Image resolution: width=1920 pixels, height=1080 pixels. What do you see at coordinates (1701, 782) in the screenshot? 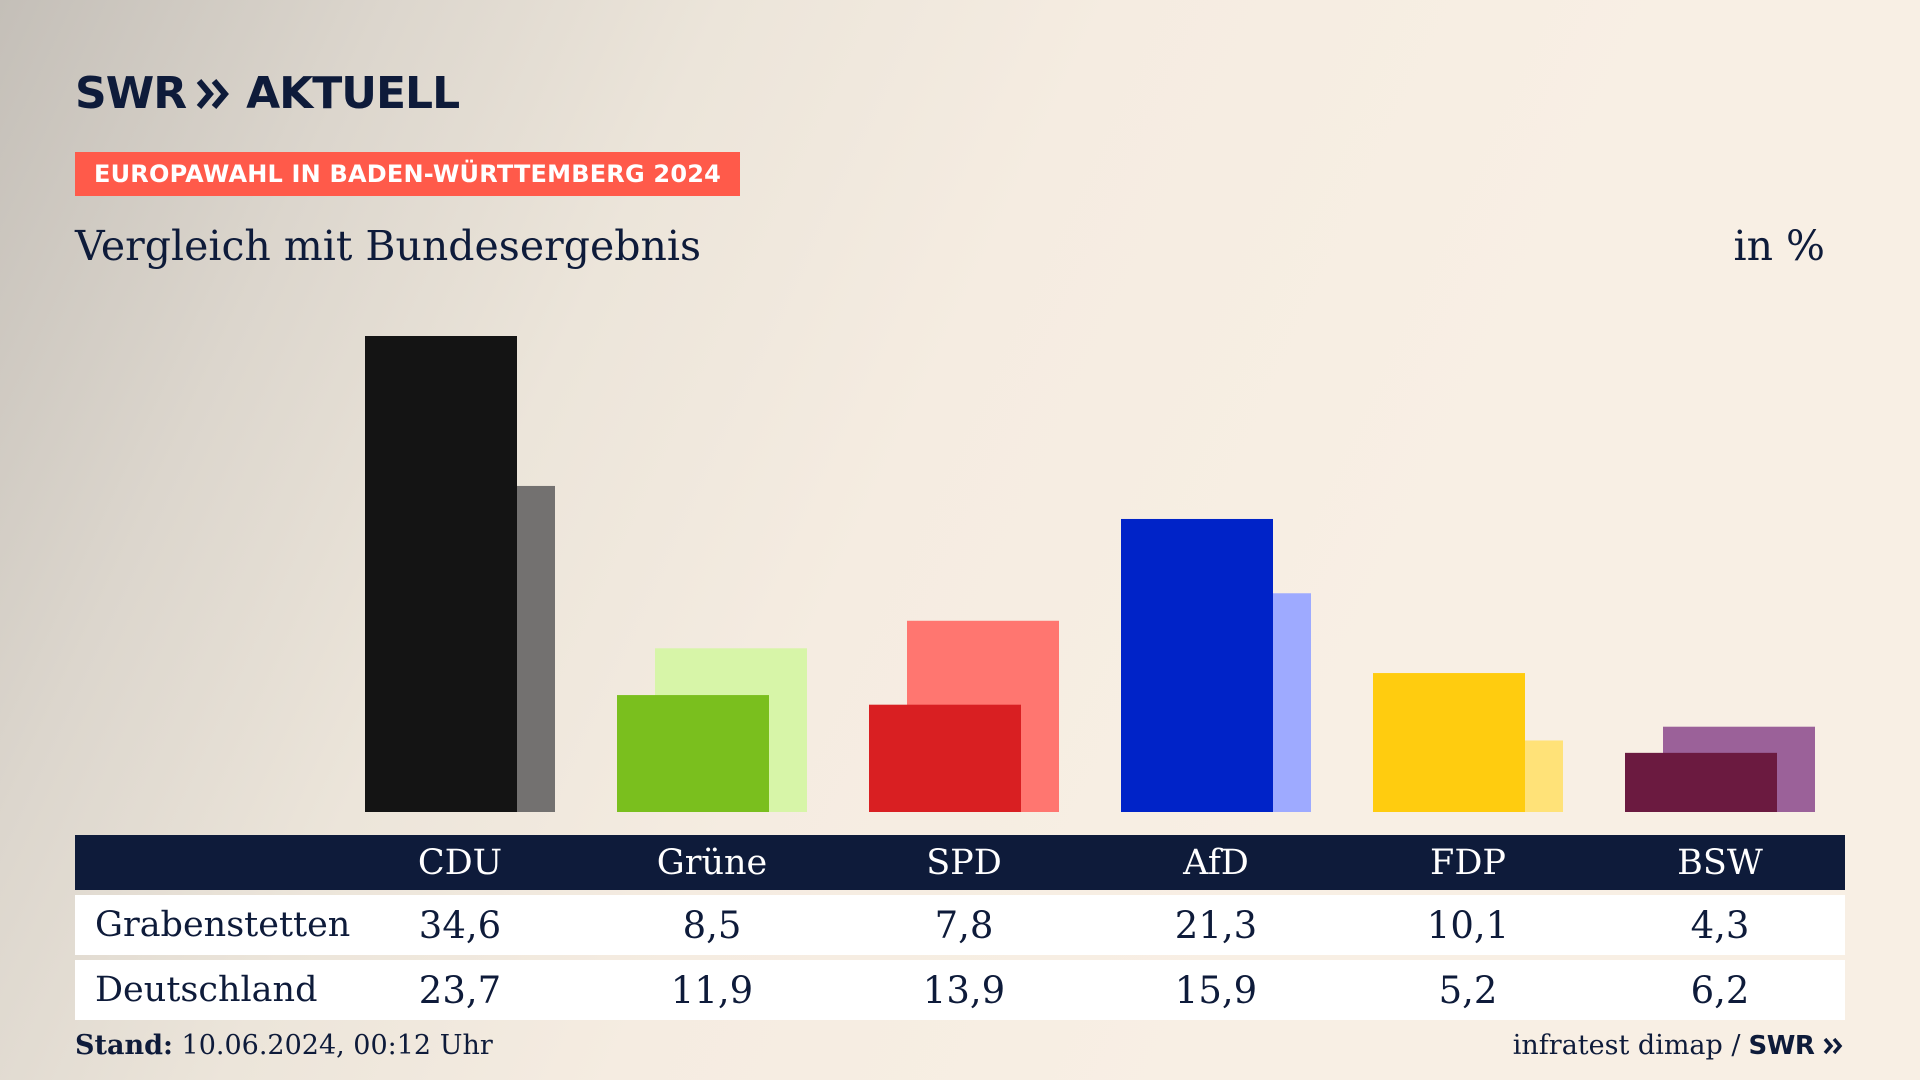
I see `bar-grabenstetten-bsw` at bounding box center [1701, 782].